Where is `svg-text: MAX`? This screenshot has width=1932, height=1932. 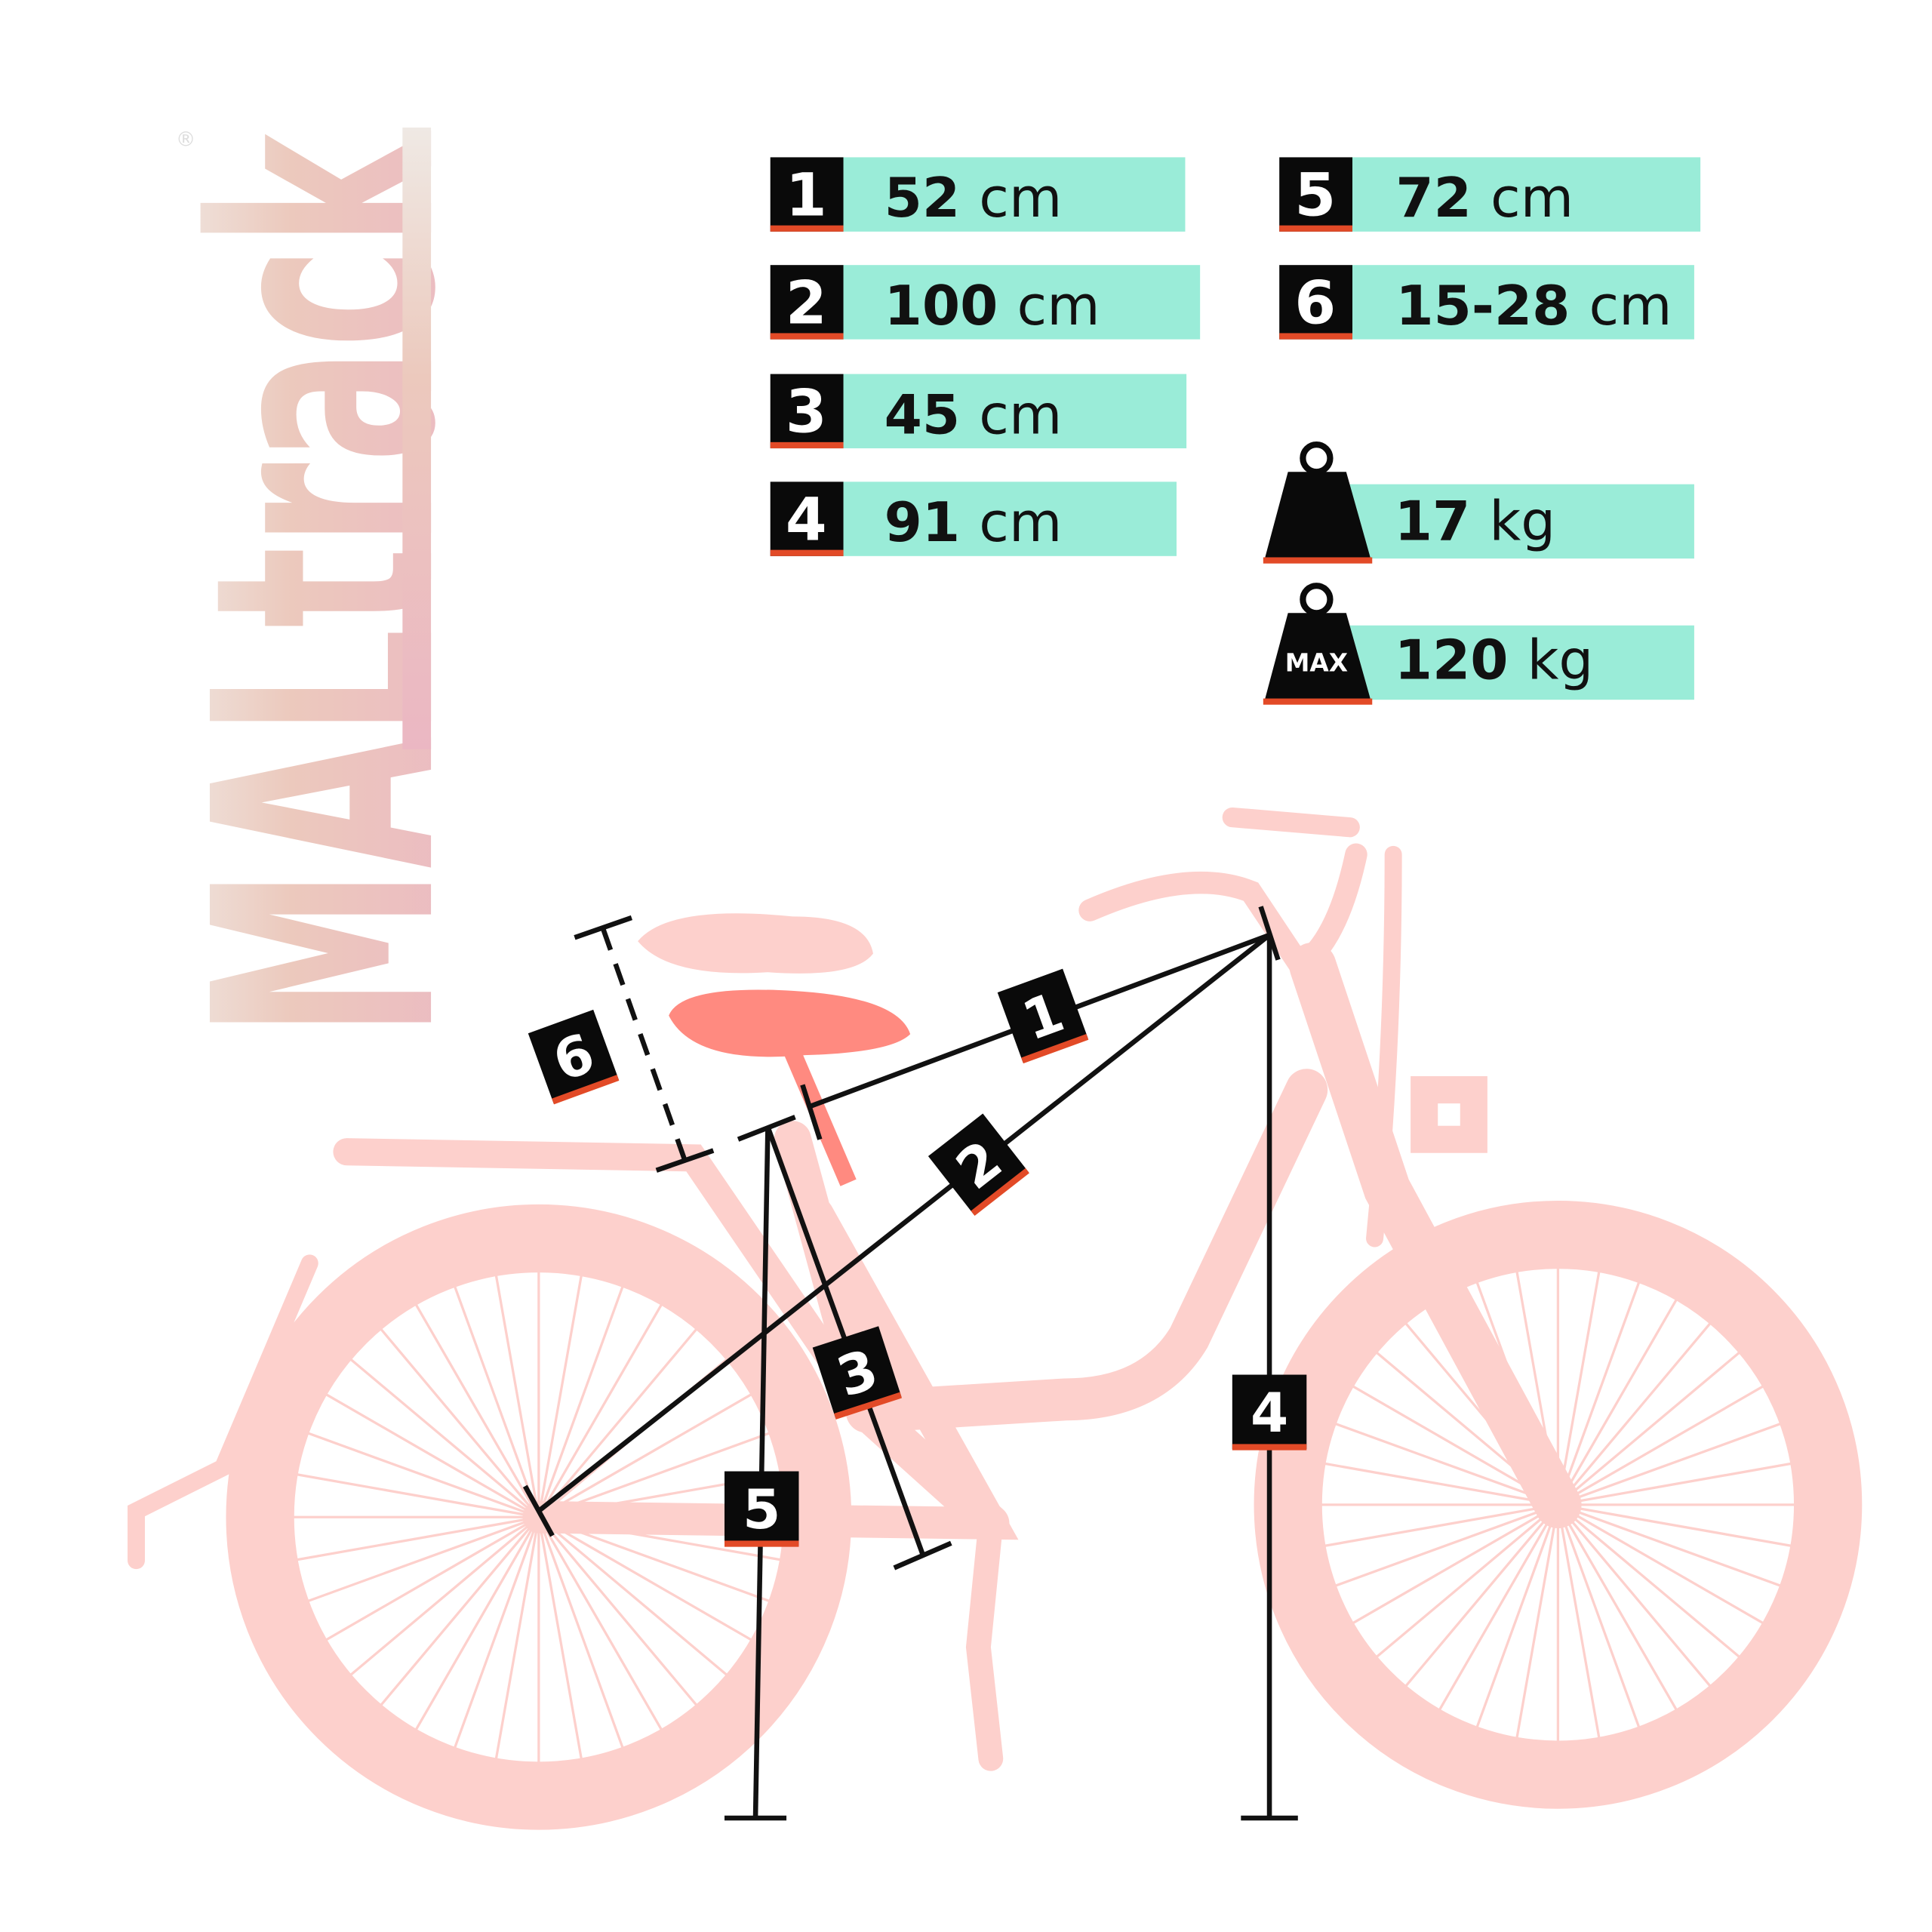 svg-text: MAX is located at coordinates (1316, 662).